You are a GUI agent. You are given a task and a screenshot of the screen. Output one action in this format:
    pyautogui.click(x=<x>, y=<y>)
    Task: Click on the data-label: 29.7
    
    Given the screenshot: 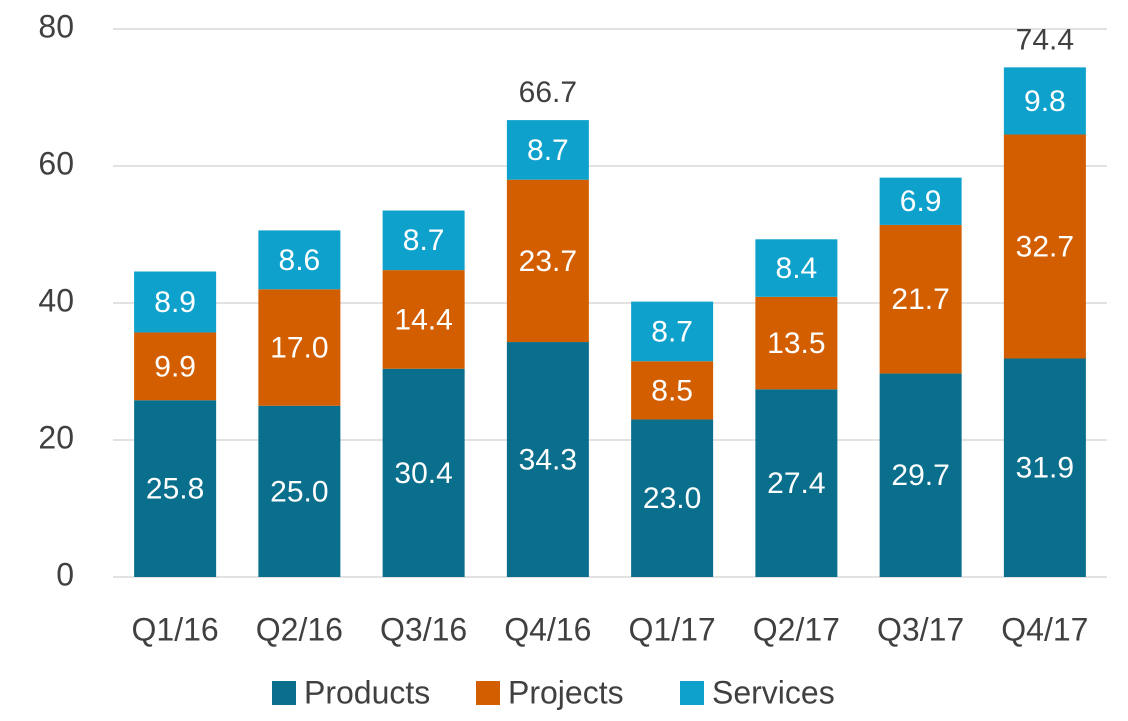 What is the action you would take?
    pyautogui.click(x=920, y=475)
    